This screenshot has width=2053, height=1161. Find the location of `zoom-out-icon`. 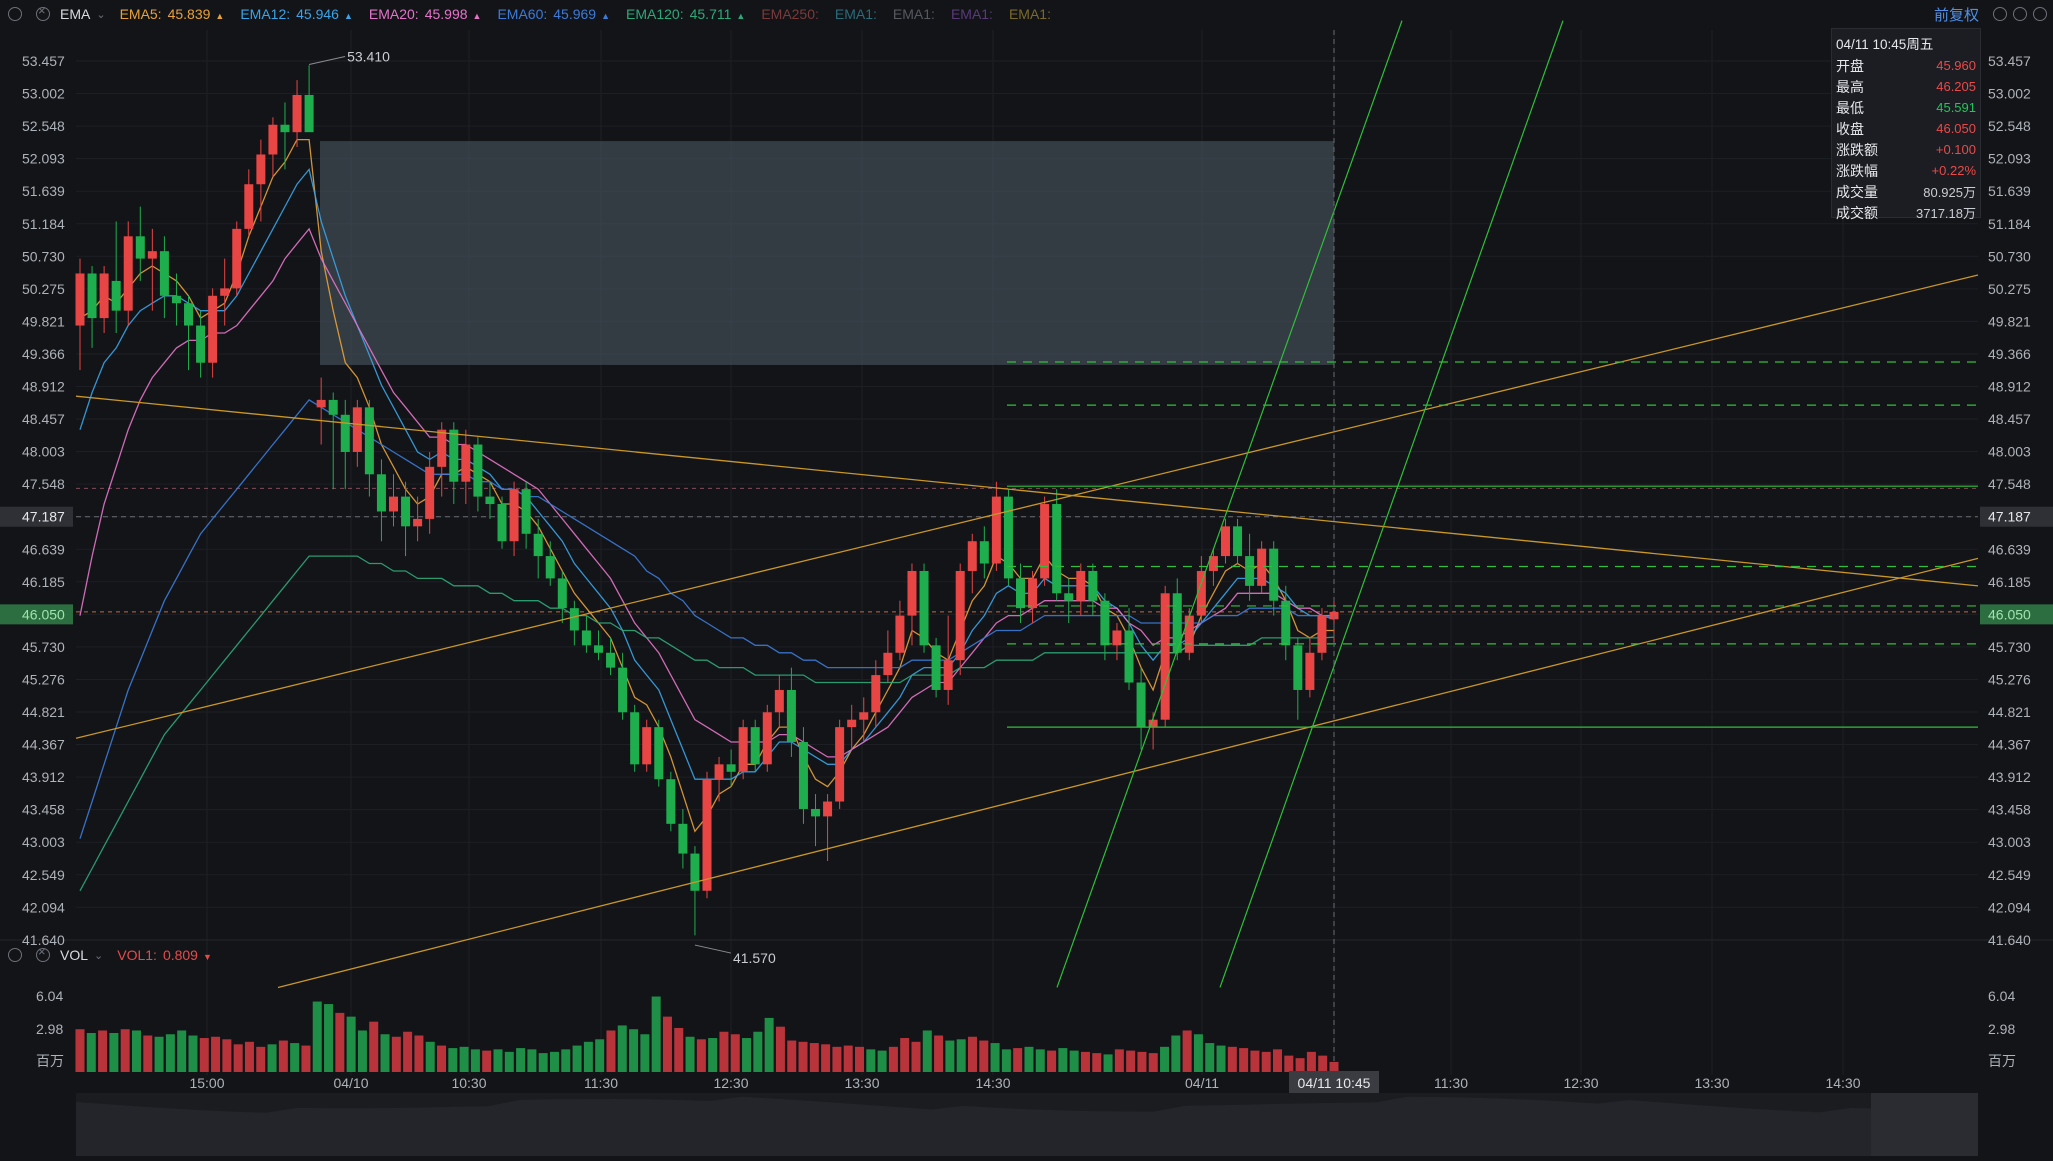

zoom-out-icon is located at coordinates (2020, 14).